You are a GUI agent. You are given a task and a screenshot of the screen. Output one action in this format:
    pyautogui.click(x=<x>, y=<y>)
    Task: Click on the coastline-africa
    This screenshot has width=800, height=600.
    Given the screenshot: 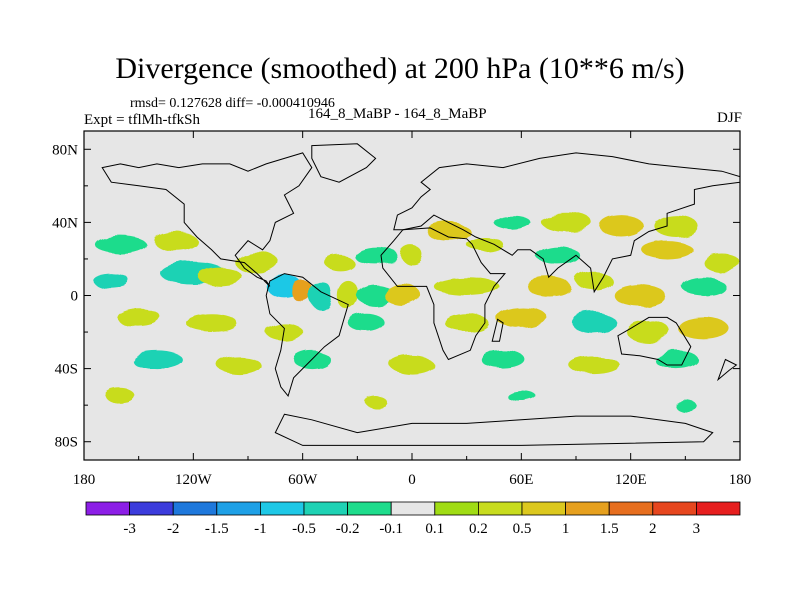 What is the action you would take?
    pyautogui.click(x=443, y=294)
    